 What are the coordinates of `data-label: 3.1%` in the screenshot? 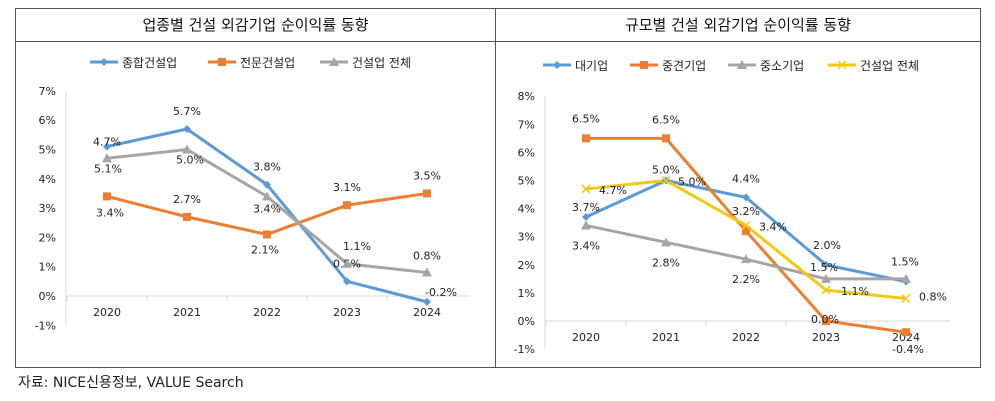 It's located at (347, 187).